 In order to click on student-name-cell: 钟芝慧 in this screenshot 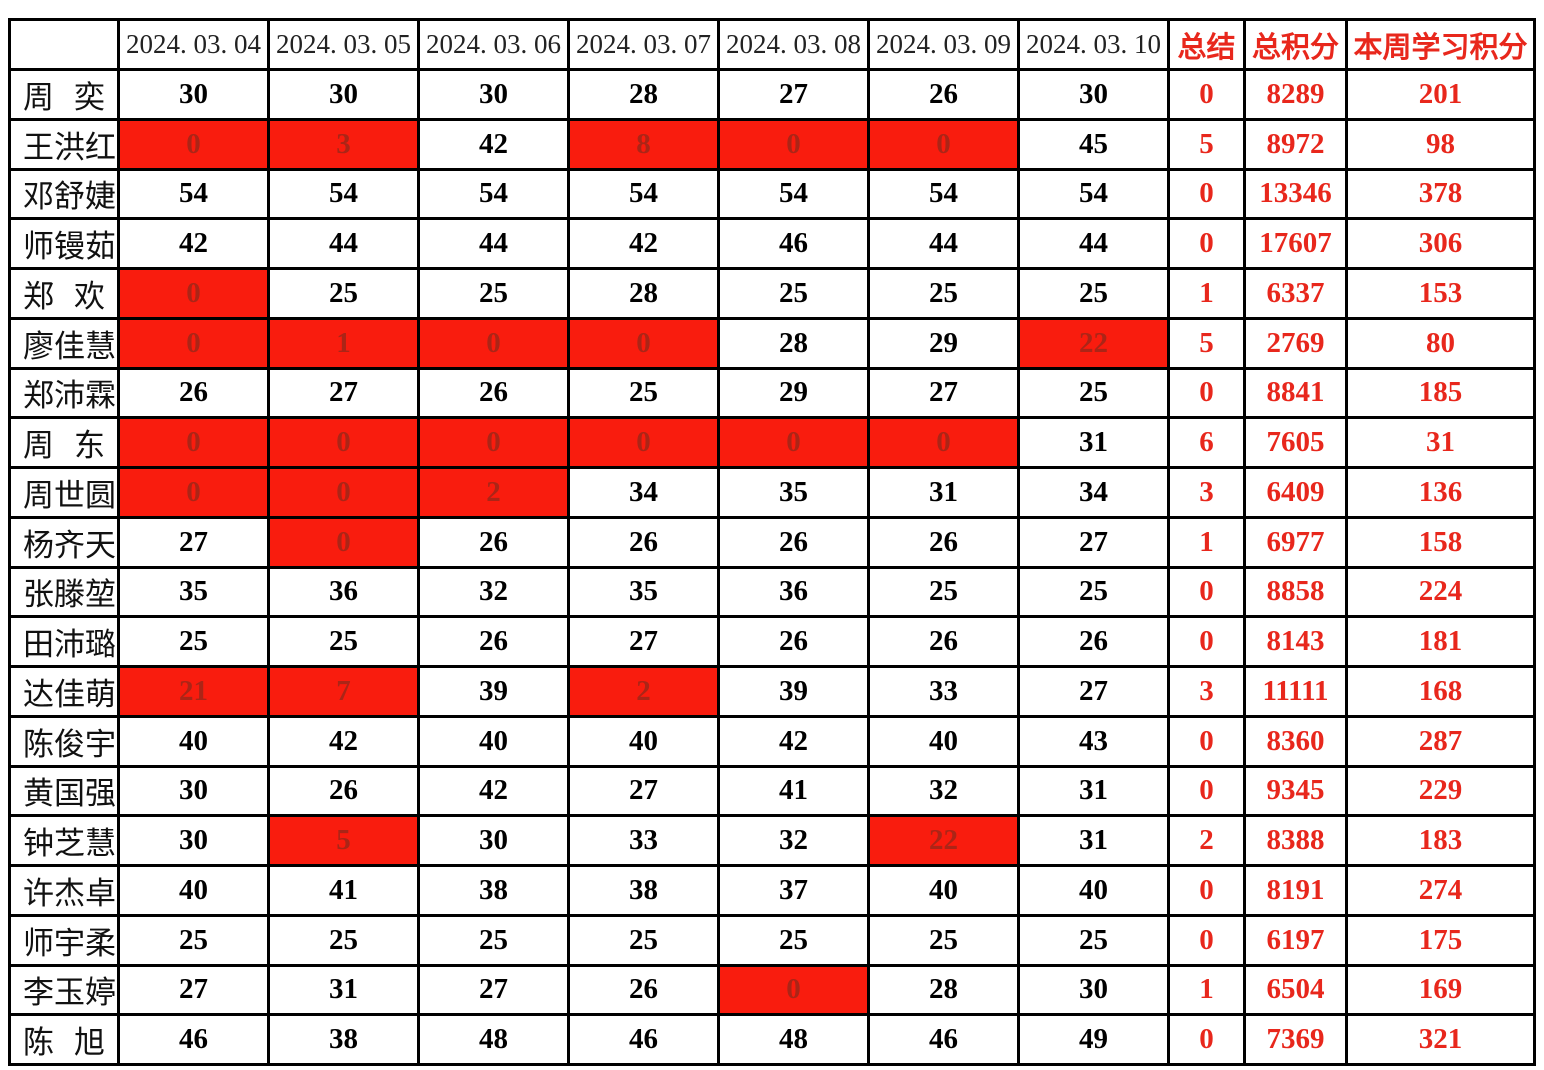, I will do `click(64, 840)`.